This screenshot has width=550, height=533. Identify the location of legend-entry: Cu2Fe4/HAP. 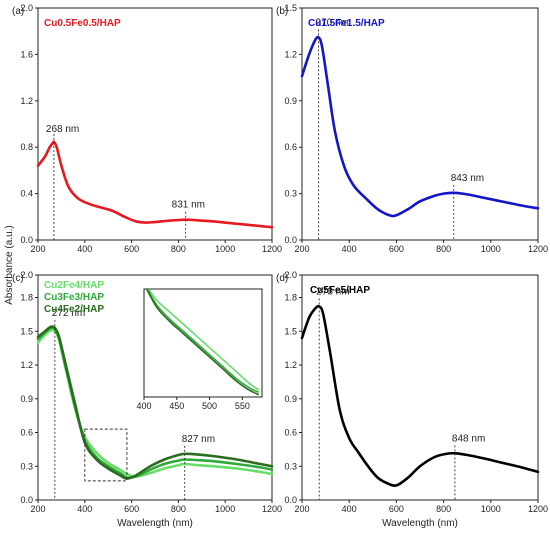
(74, 285).